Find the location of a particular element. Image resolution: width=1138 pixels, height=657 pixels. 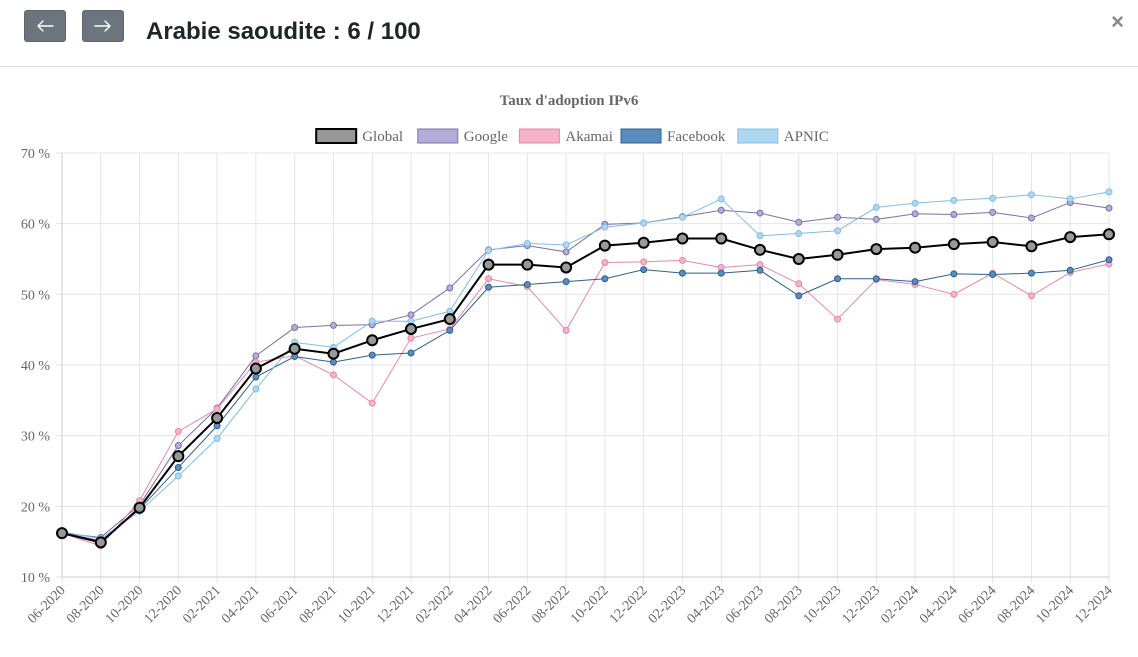

x-tick-label: 06-2021 is located at coordinates (280, 605).